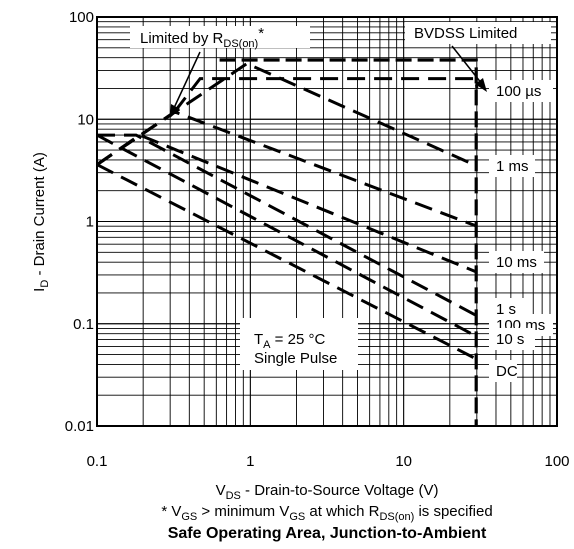 The height and width of the screenshot is (549, 574). I want to click on y-tick-label: 0.1, so click(83, 324).